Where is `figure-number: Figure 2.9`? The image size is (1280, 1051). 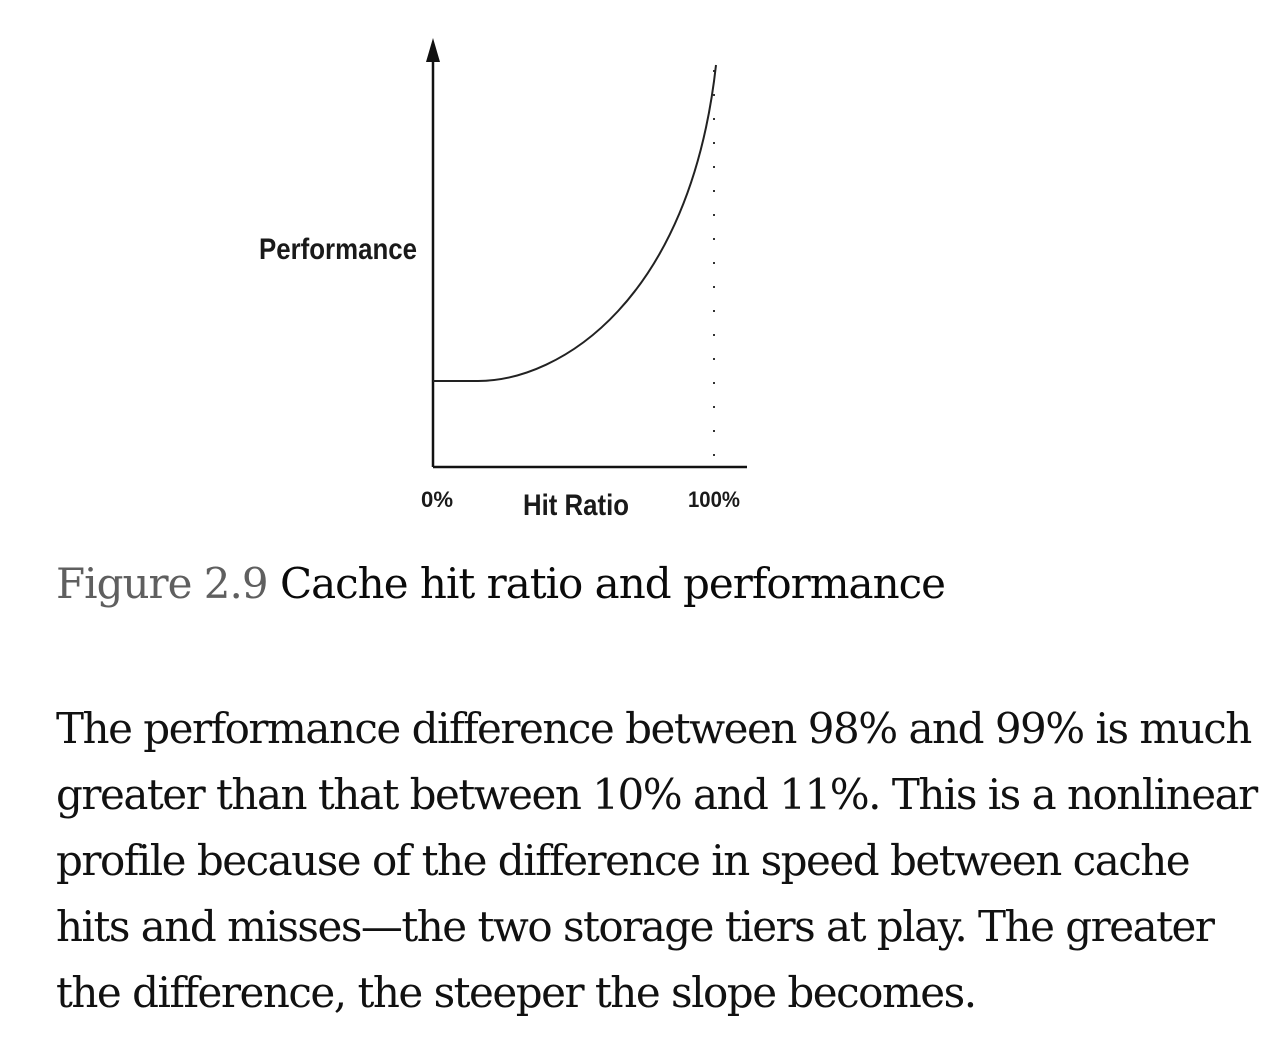 figure-number: Figure 2.9 is located at coordinates (162, 583).